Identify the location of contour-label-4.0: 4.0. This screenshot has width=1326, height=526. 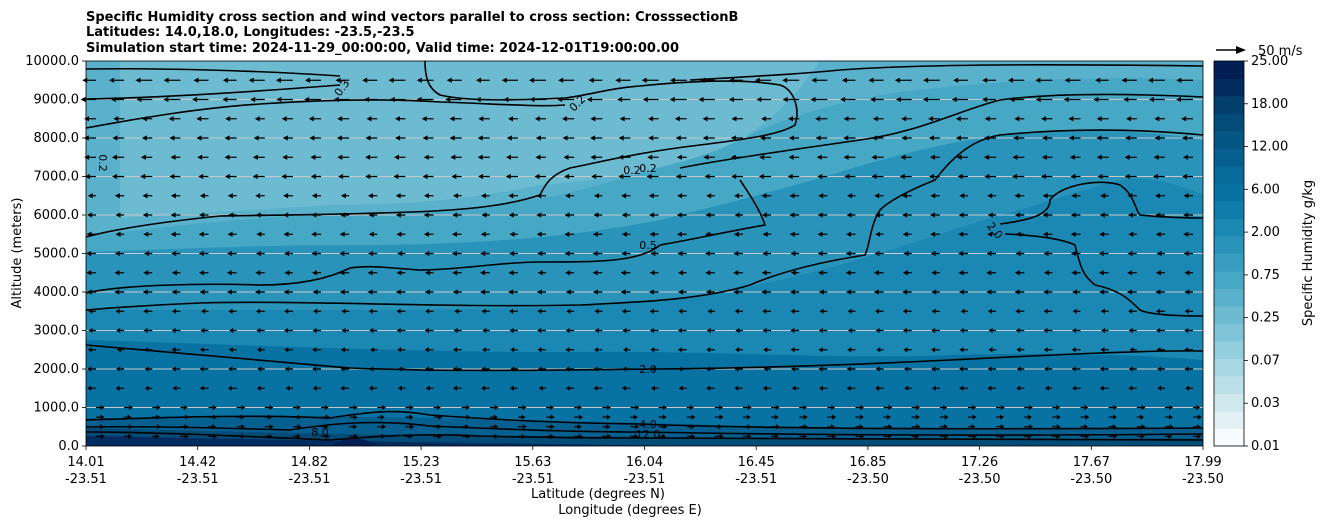
(648, 424).